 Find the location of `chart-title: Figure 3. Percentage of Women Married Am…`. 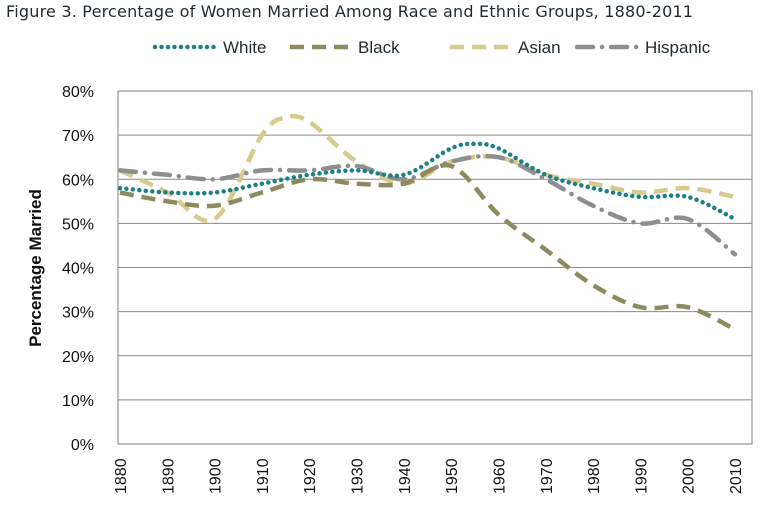

chart-title: Figure 3. Percentage of Women Married Am… is located at coordinates (350, 11).